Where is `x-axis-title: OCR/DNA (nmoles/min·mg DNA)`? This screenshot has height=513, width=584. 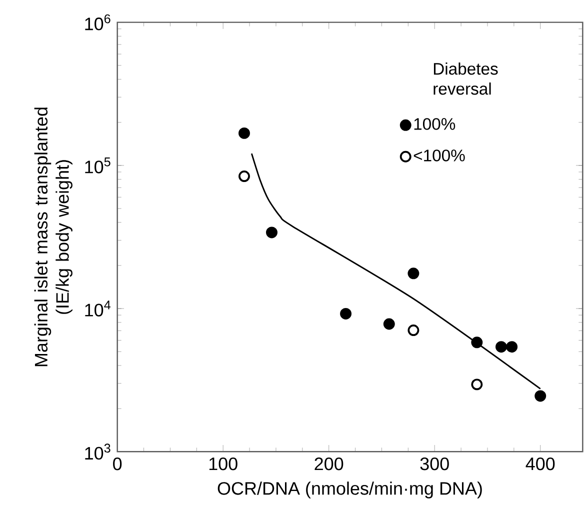
x-axis-title: OCR/DNA (nmoles/min·mg DNA) is located at coordinates (350, 490).